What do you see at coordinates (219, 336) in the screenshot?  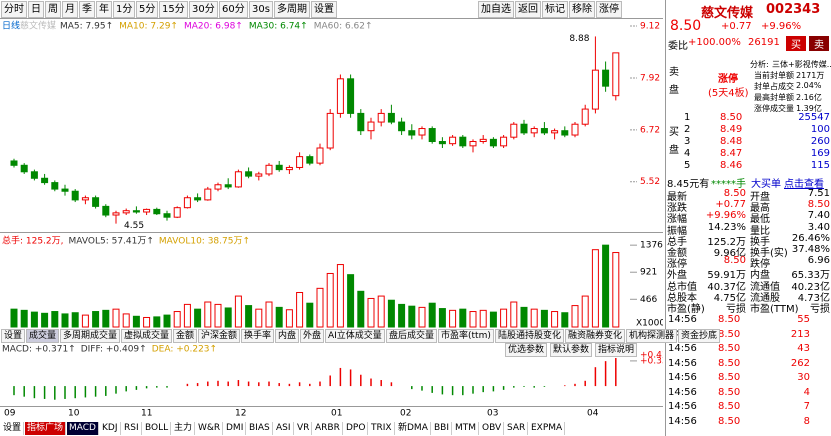 I see `indicator-tab: 沪深金额` at bounding box center [219, 336].